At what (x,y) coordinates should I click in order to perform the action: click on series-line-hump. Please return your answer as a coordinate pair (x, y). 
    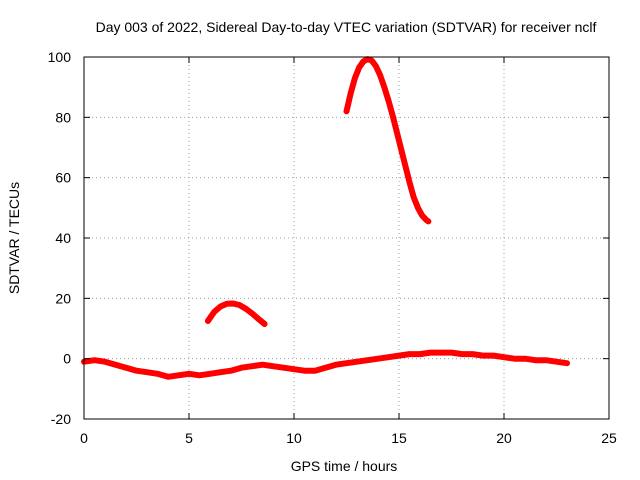
    Looking at the image, I should click on (236, 313).